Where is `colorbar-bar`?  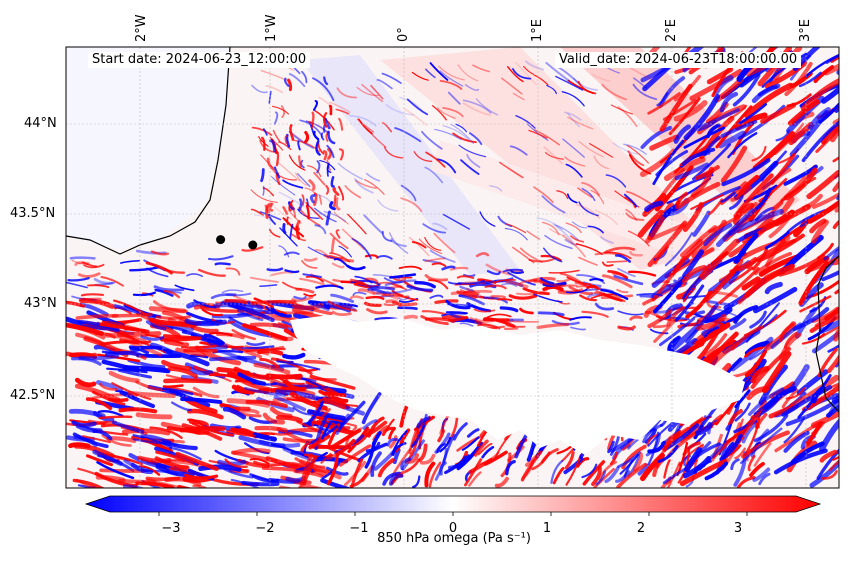
colorbar-bar is located at coordinates (453, 504).